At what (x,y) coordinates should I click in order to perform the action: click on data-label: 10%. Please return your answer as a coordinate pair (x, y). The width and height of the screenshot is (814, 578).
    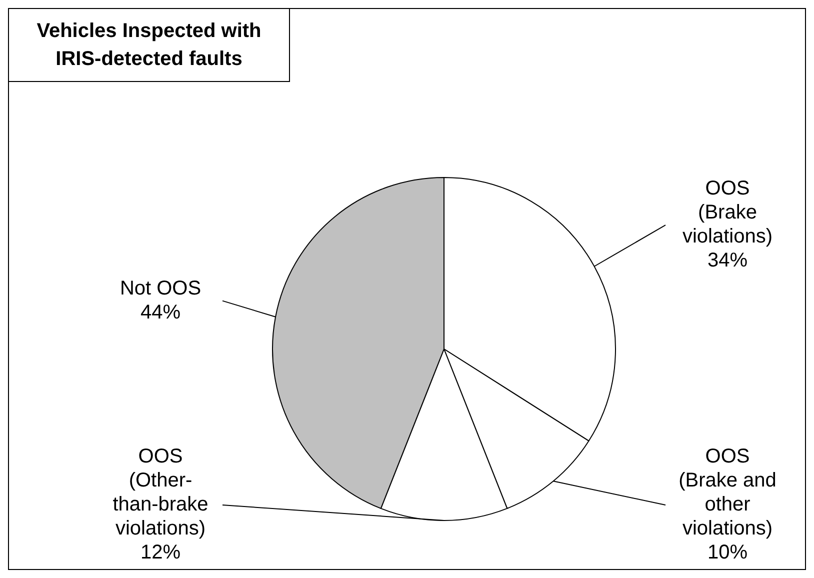
    Looking at the image, I should click on (727, 553).